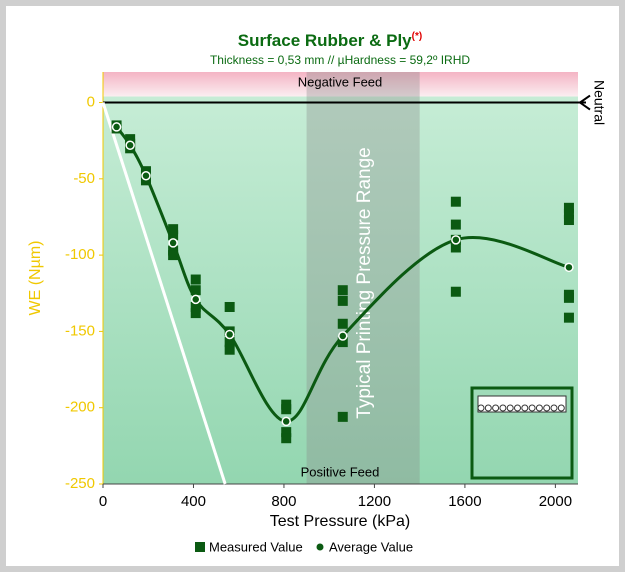 This screenshot has width=625, height=572. I want to click on neutral-label: Neutral, so click(599, 102).